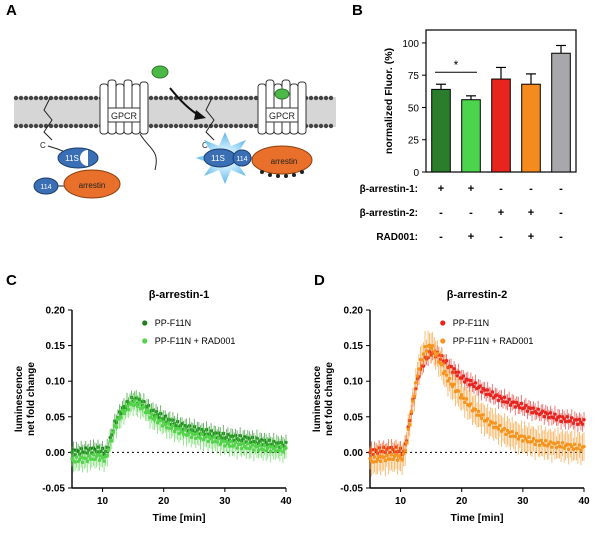 The width and height of the screenshot is (596, 537). I want to click on panel-letter-b: B, so click(357, 10).